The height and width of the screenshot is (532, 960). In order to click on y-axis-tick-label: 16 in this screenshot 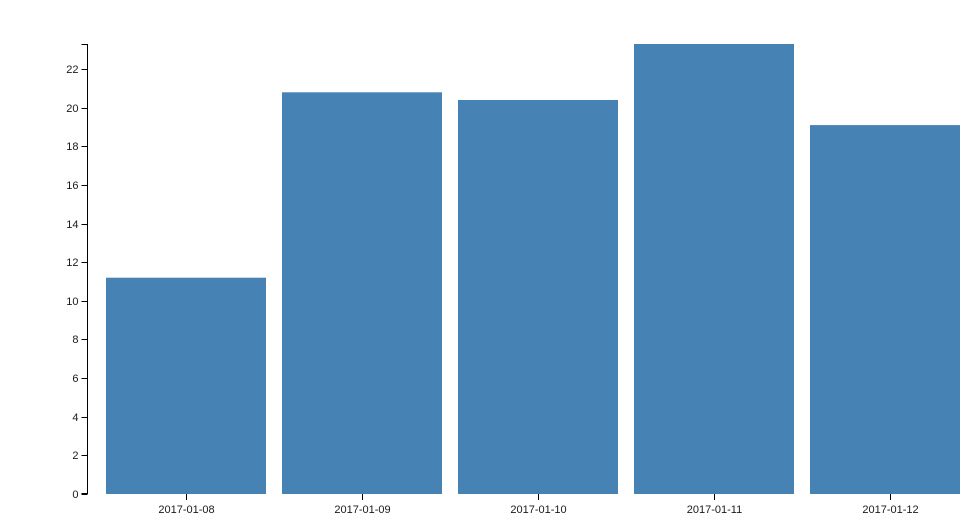, I will do `click(72, 186)`.